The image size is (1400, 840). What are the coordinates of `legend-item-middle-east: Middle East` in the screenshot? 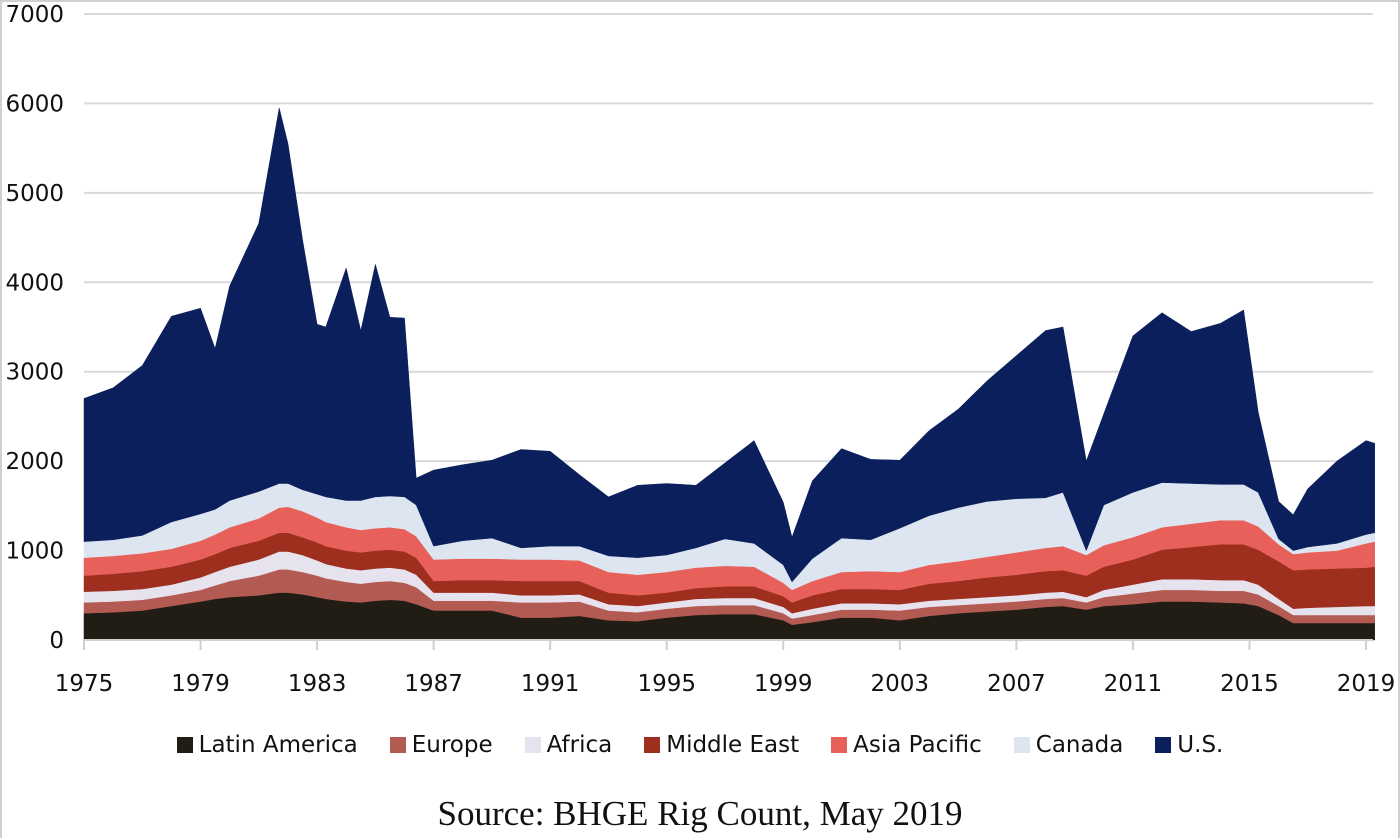 It's located at (721, 745).